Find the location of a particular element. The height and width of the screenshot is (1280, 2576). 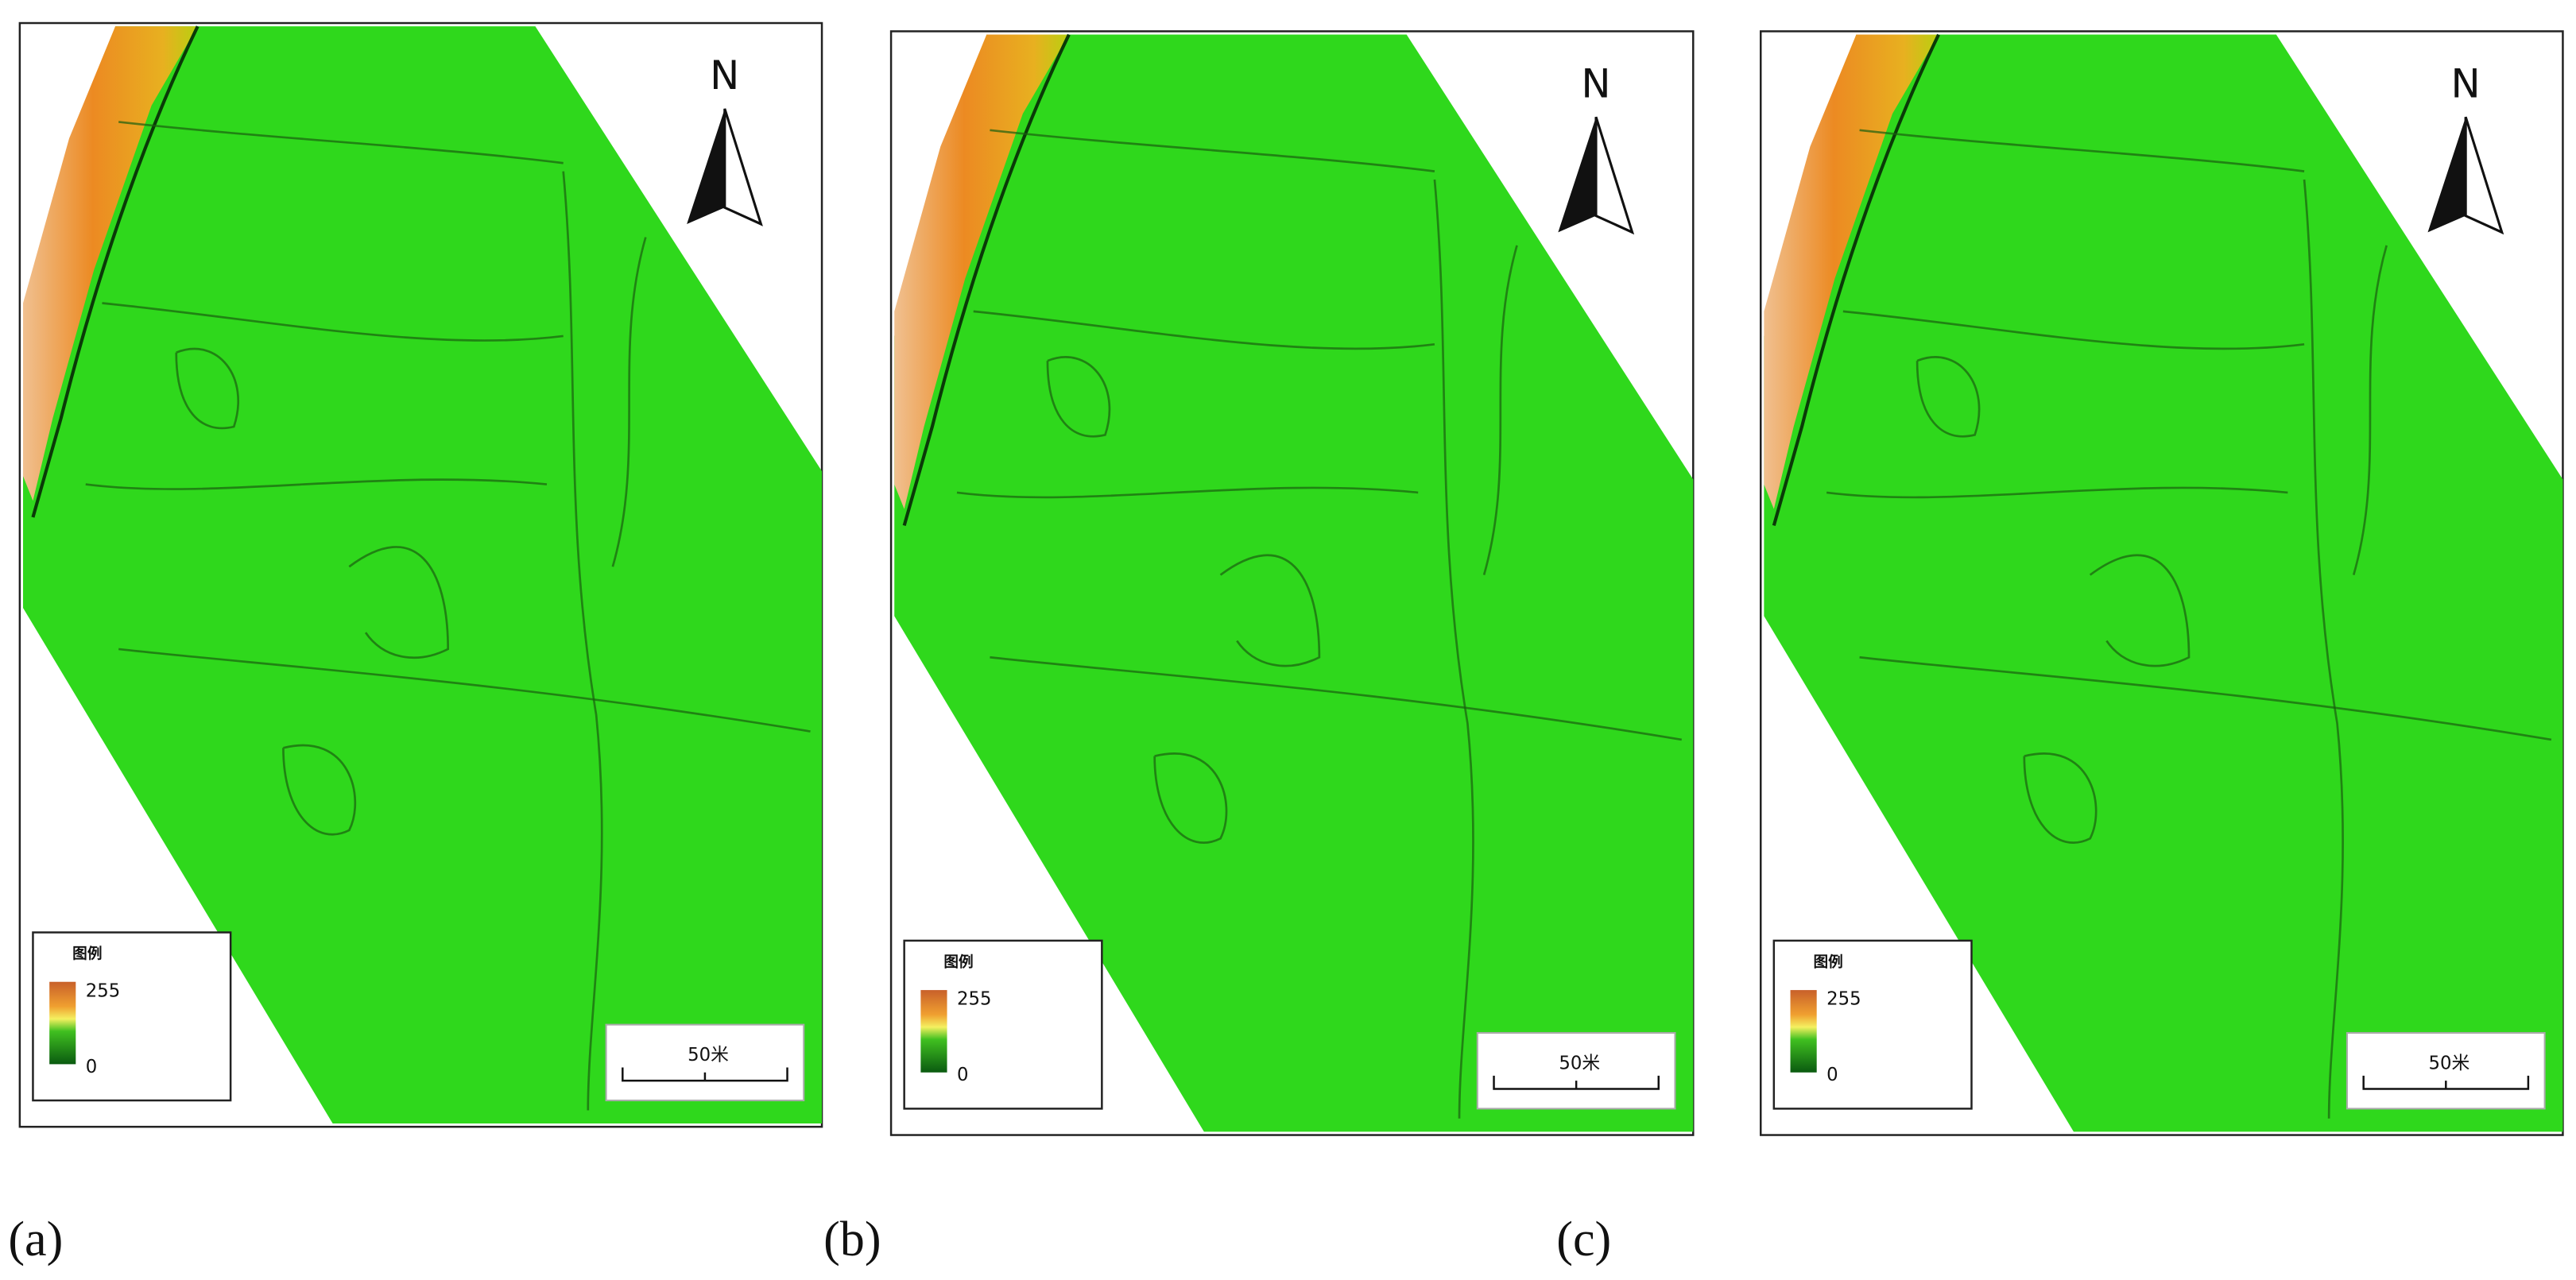

panel-label: (b) is located at coordinates (852, 1239).